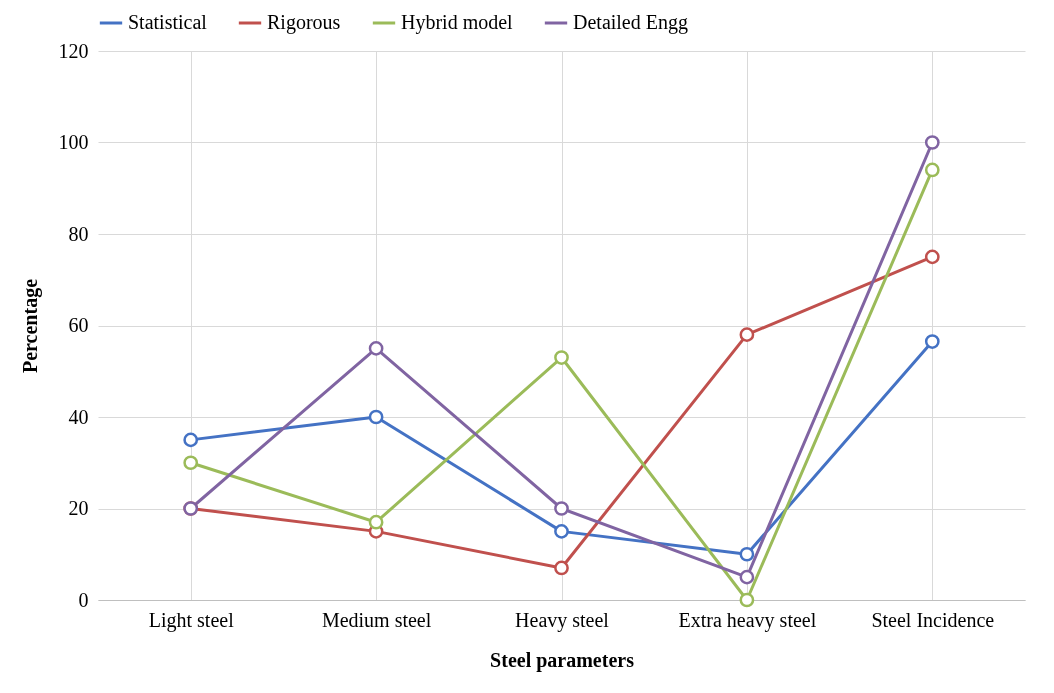  What do you see at coordinates (73, 142) in the screenshot?
I see `y-tick-label: 100` at bounding box center [73, 142].